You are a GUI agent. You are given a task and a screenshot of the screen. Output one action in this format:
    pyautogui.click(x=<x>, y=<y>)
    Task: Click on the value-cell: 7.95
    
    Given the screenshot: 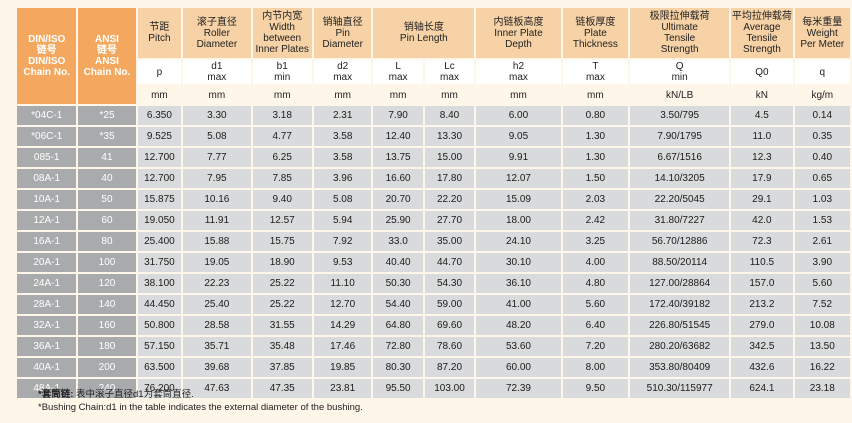 What is the action you would take?
    pyautogui.click(x=217, y=178)
    